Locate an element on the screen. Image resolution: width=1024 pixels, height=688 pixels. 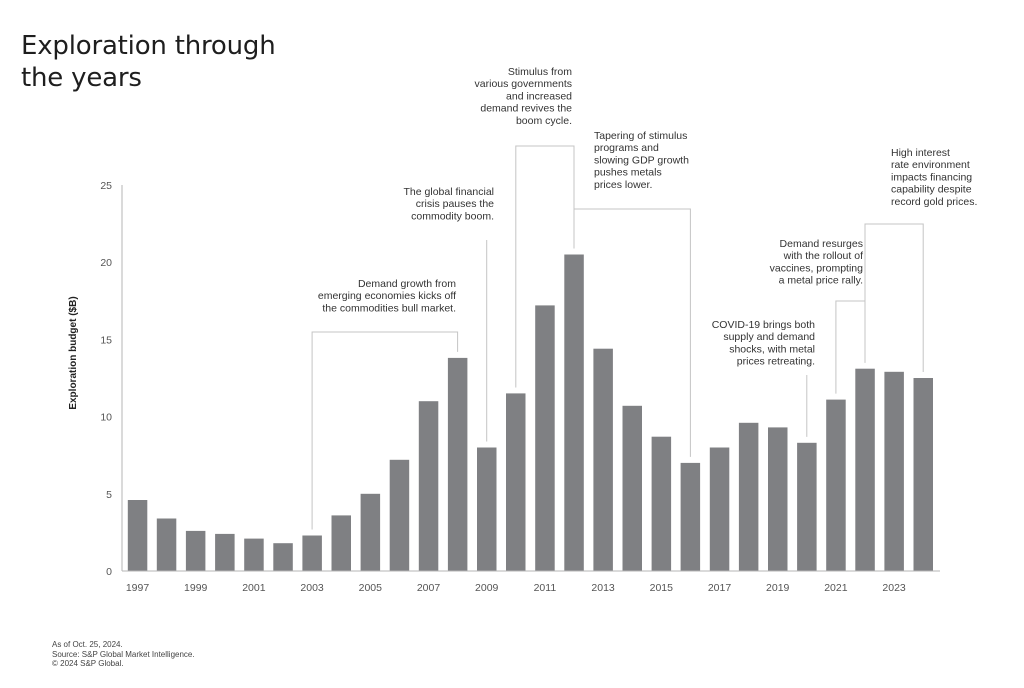
bar-2007 is located at coordinates (428, 486).